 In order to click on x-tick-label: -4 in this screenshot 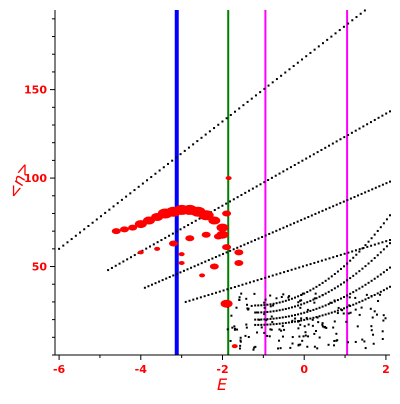, I will do `click(141, 369)`.